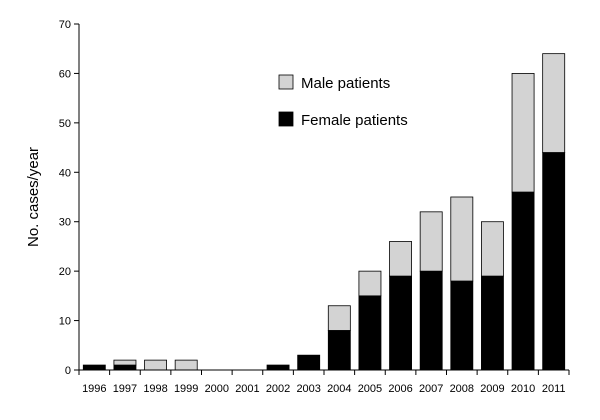 Image resolution: width=600 pixels, height=420 pixels. I want to click on x-tick-label: 2006, so click(400, 389).